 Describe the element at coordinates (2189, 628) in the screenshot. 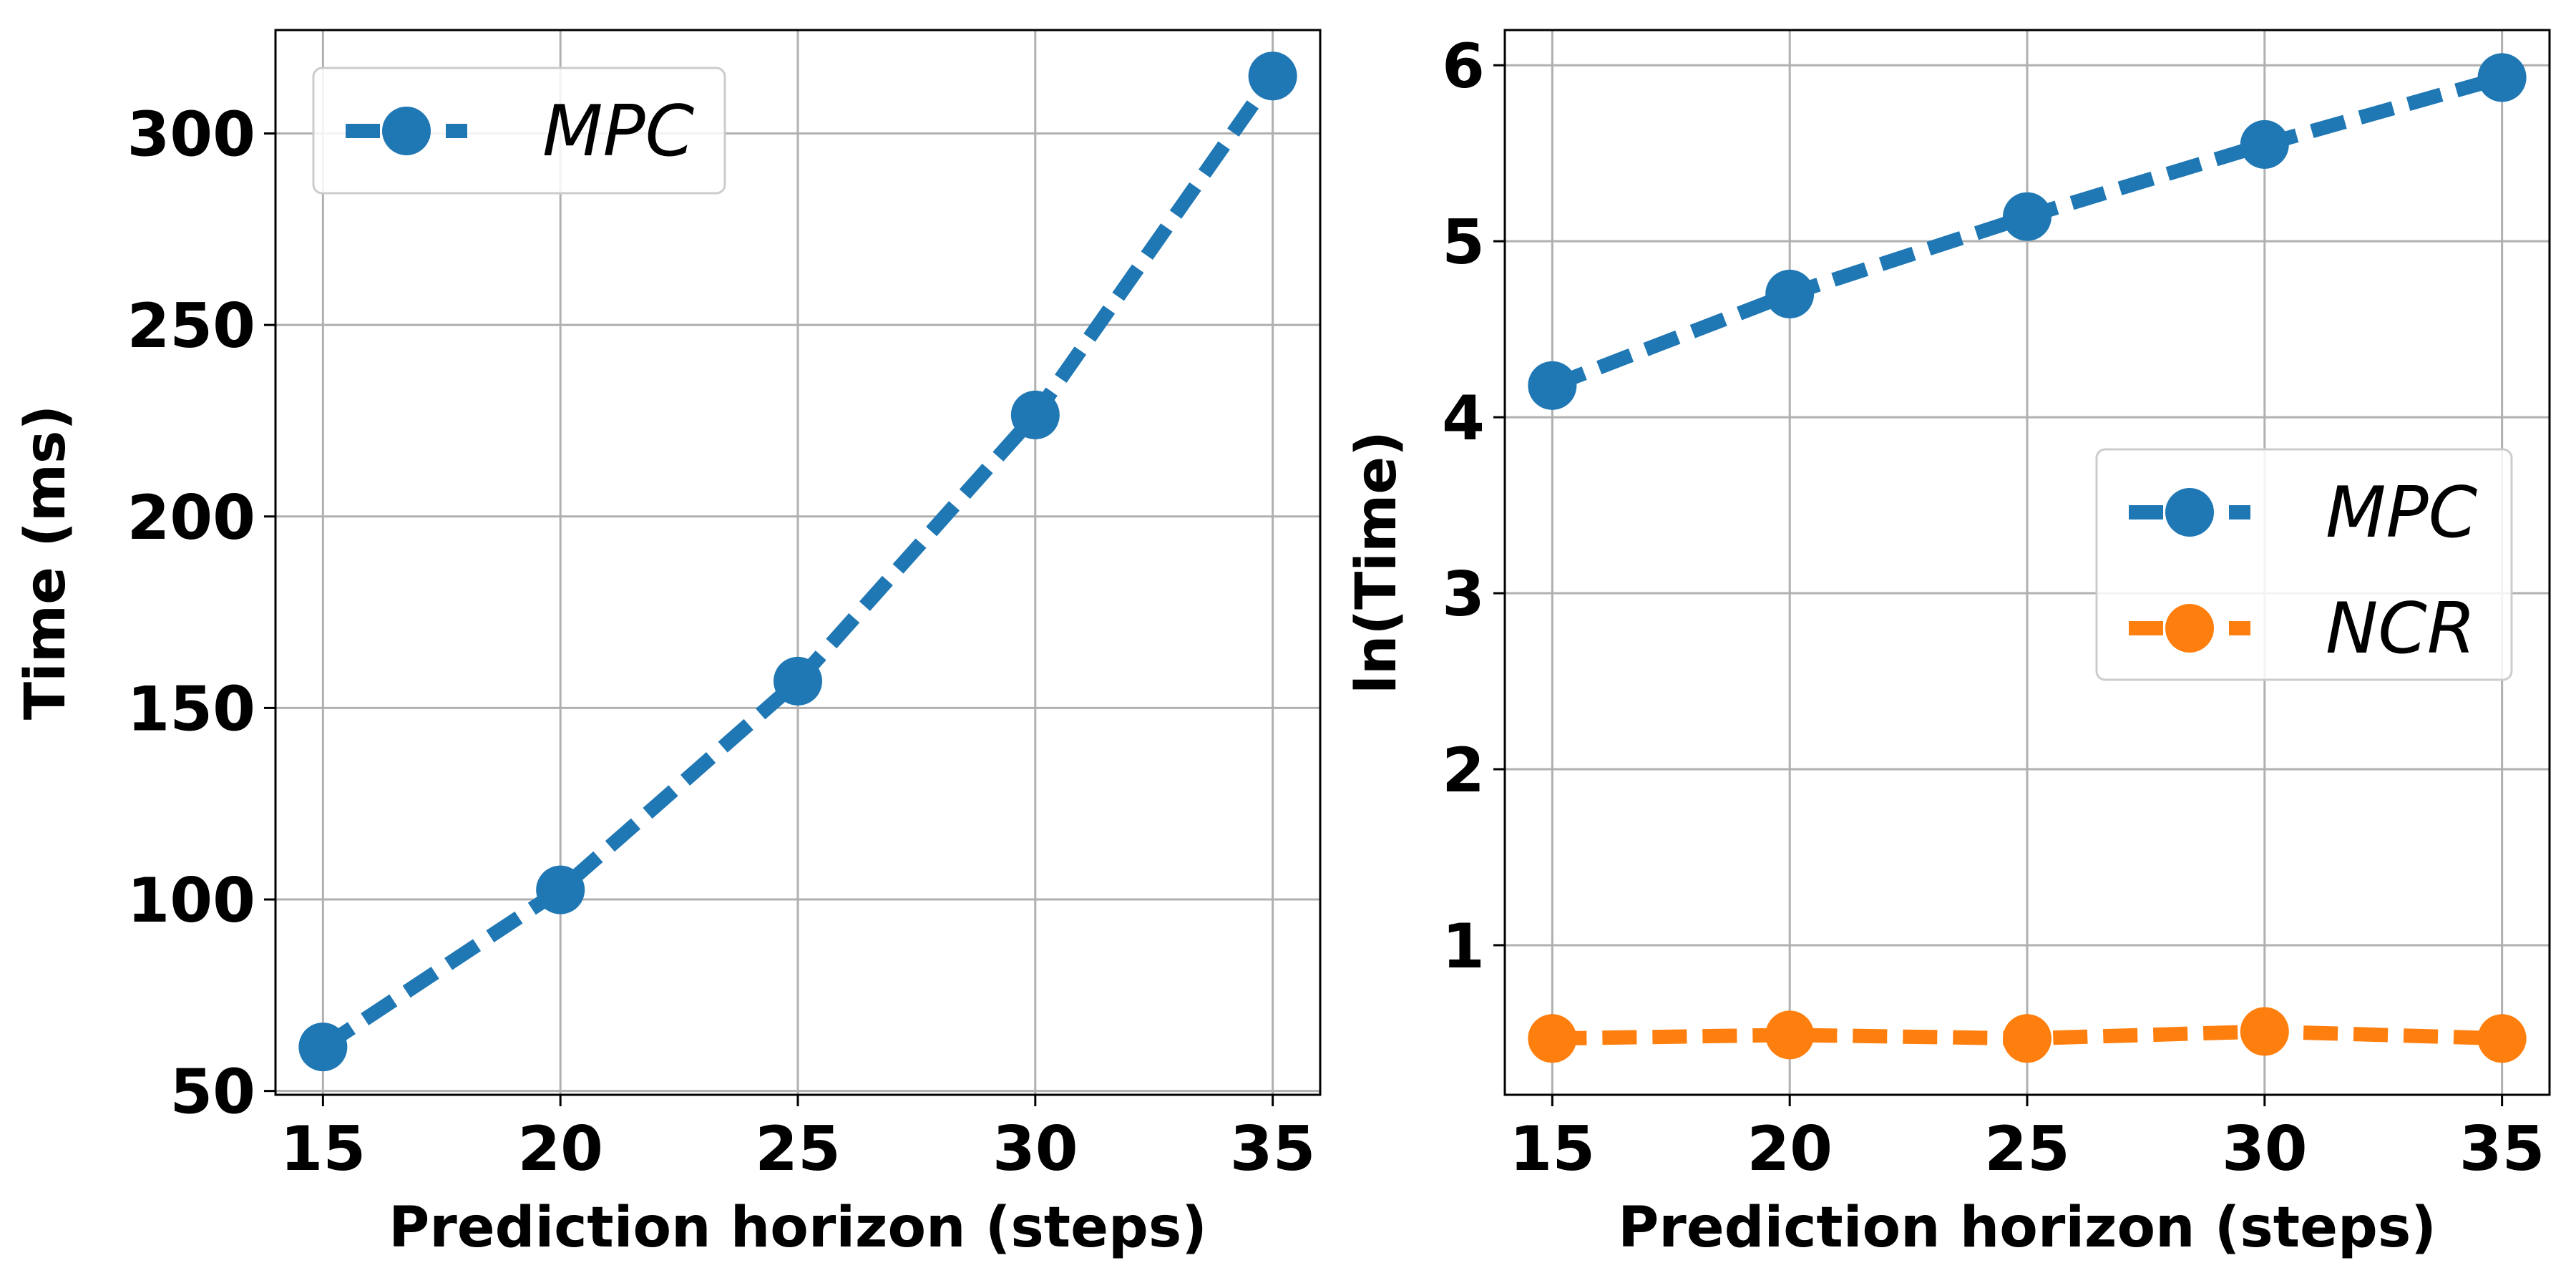

I see `legend-marker-ncr` at that location.